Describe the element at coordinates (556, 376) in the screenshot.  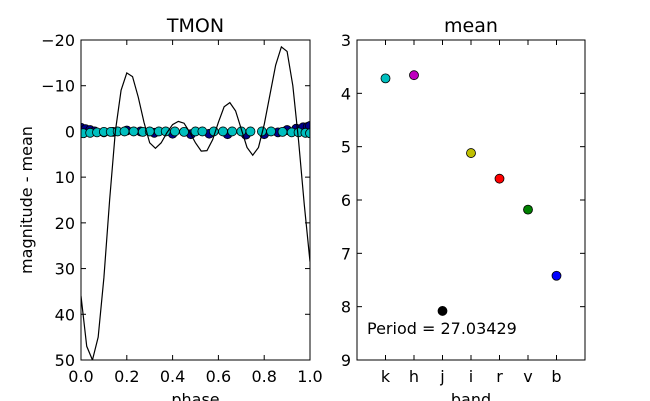
I see `x-tick-label: b` at that location.